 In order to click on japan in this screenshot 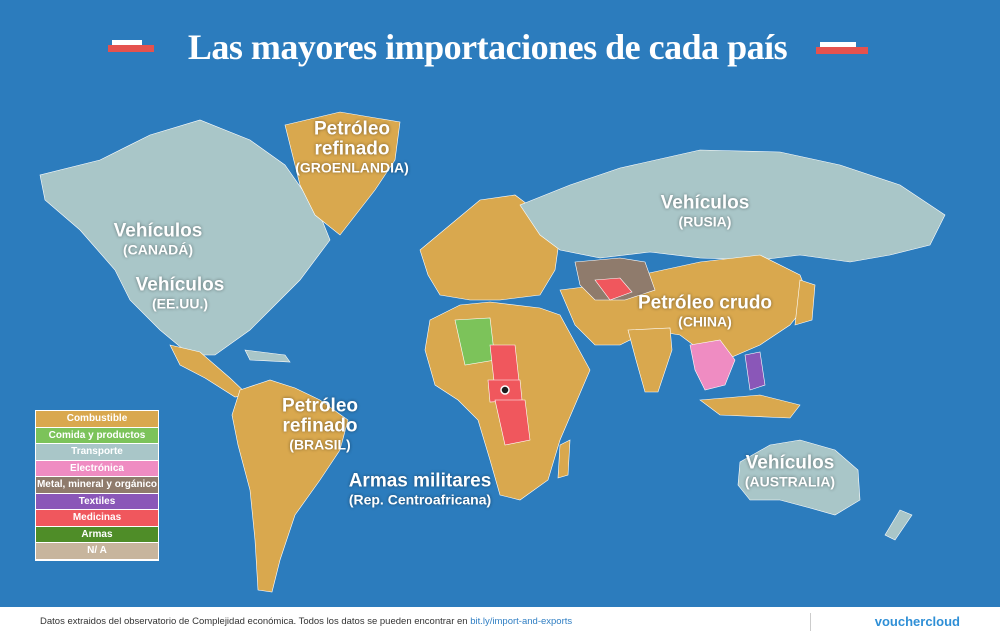, I will do `click(805, 302)`.